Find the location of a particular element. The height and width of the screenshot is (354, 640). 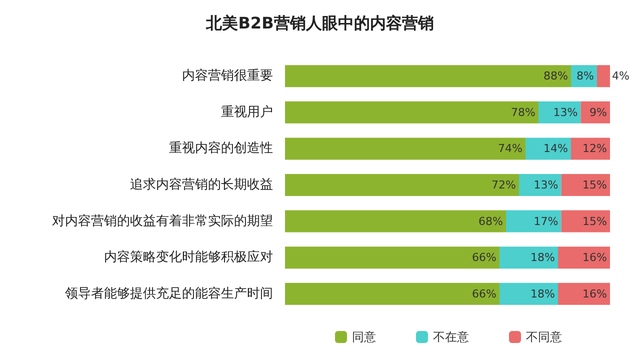

legend-label: 同意 is located at coordinates (364, 337).